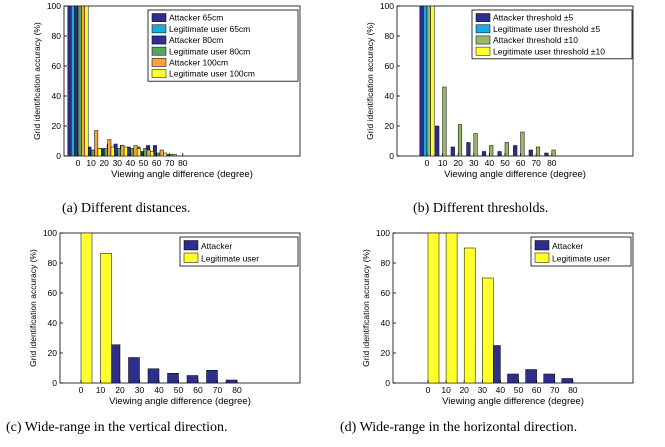 This screenshot has width=665, height=447. Describe the element at coordinates (538, 151) in the screenshot. I see `bar-b-s2-c7` at that location.